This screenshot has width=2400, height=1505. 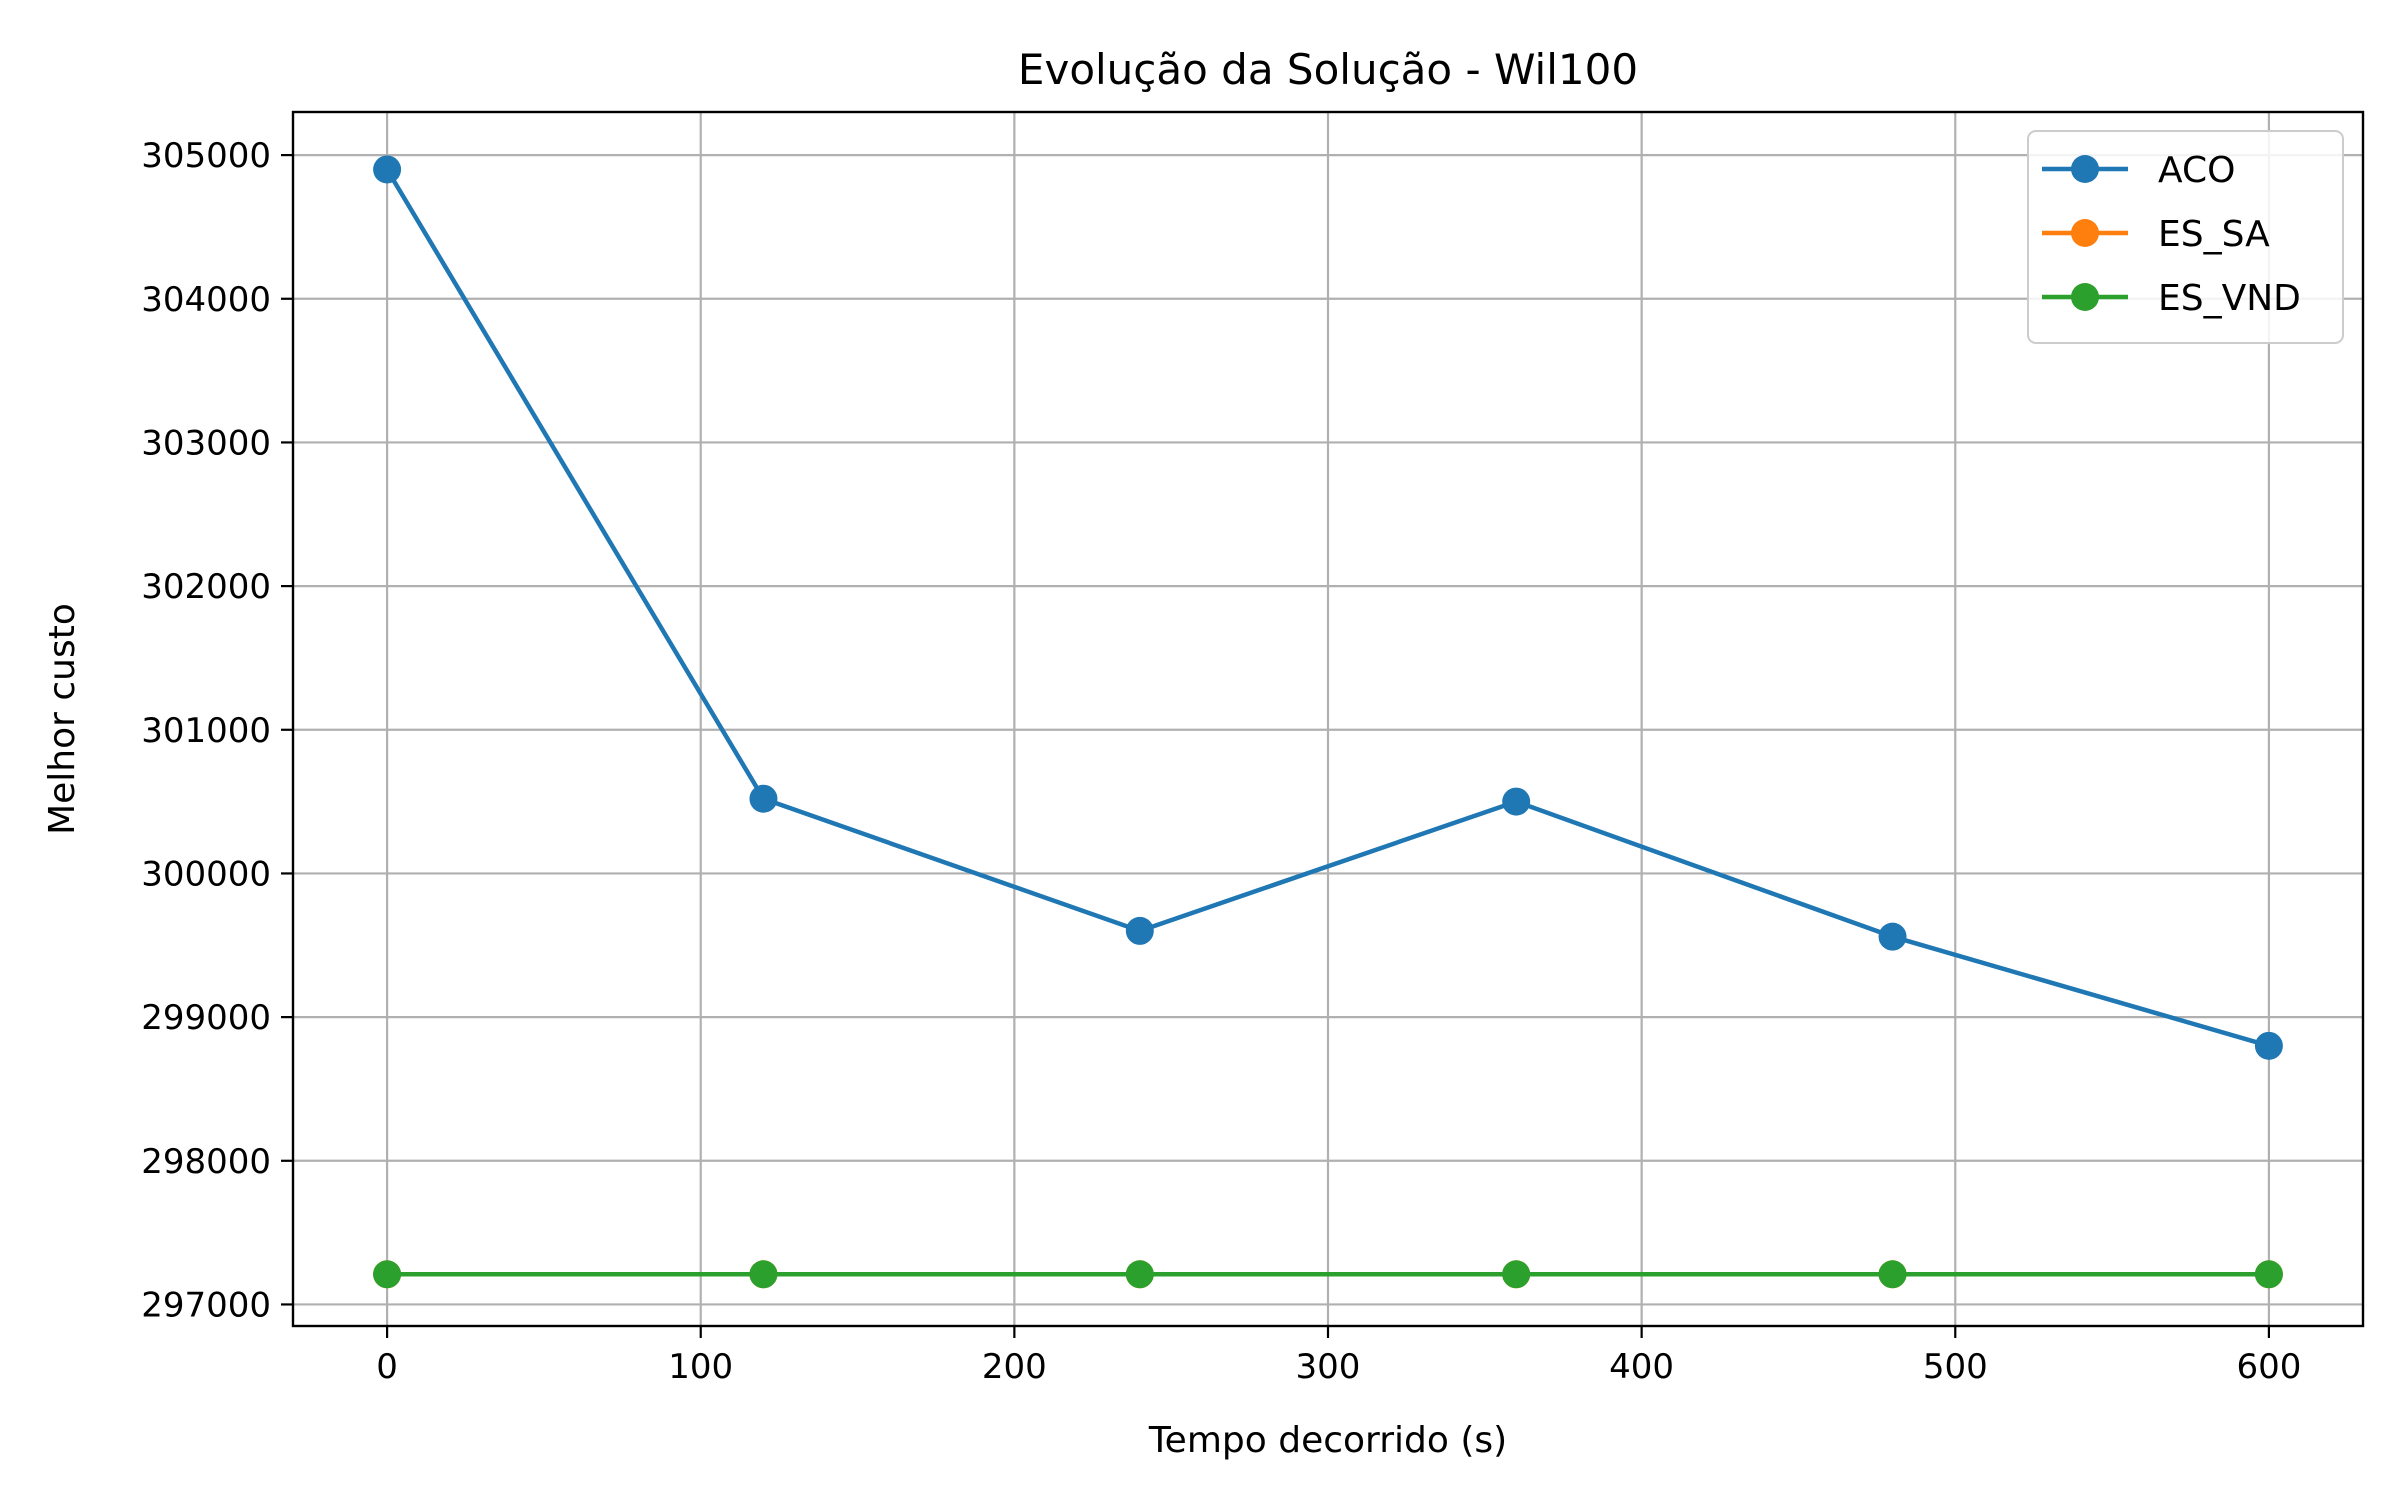 I want to click on x-axis-label: Tempo decorrido (s), so click(x=1327, y=1440).